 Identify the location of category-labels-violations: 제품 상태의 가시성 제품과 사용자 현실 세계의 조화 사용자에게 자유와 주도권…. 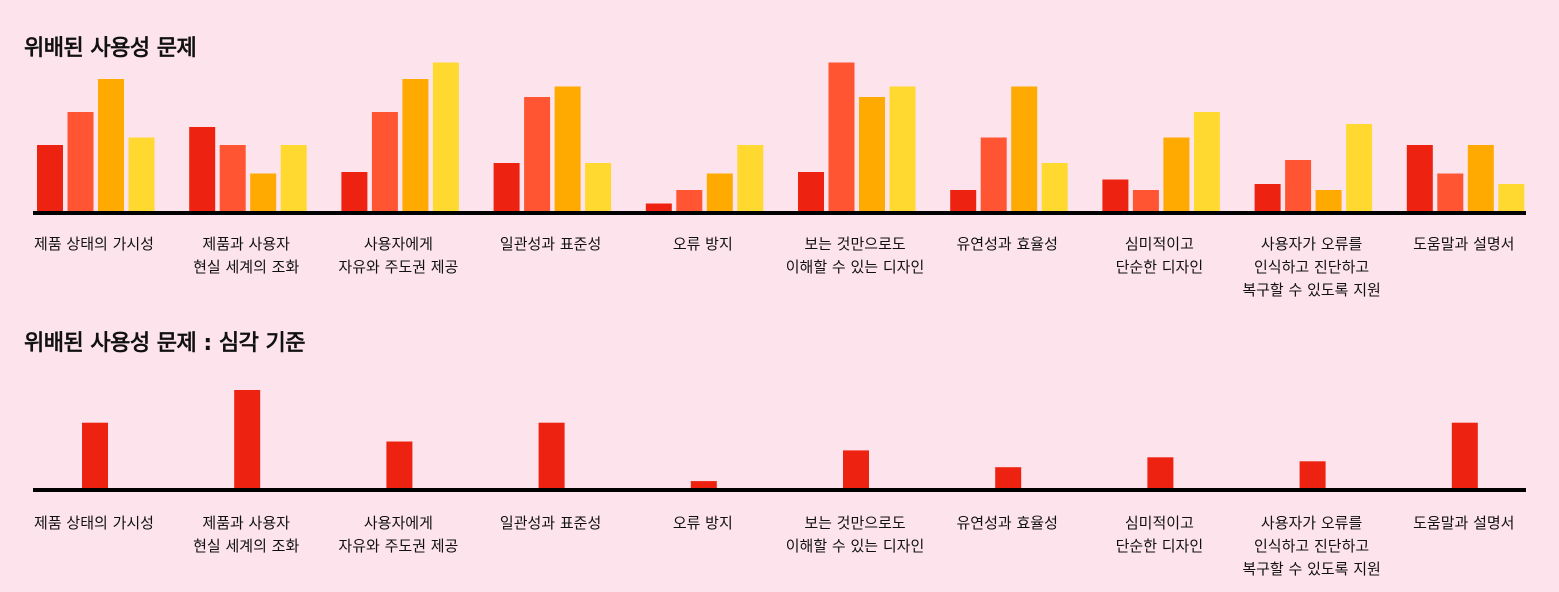
(779, 268).